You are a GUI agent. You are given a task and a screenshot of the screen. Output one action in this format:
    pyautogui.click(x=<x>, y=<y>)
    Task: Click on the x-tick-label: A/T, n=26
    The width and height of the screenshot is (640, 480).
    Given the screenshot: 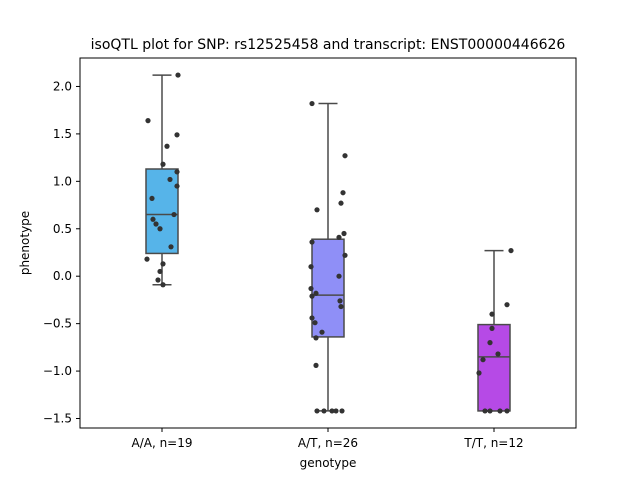 What is the action you would take?
    pyautogui.click(x=328, y=443)
    